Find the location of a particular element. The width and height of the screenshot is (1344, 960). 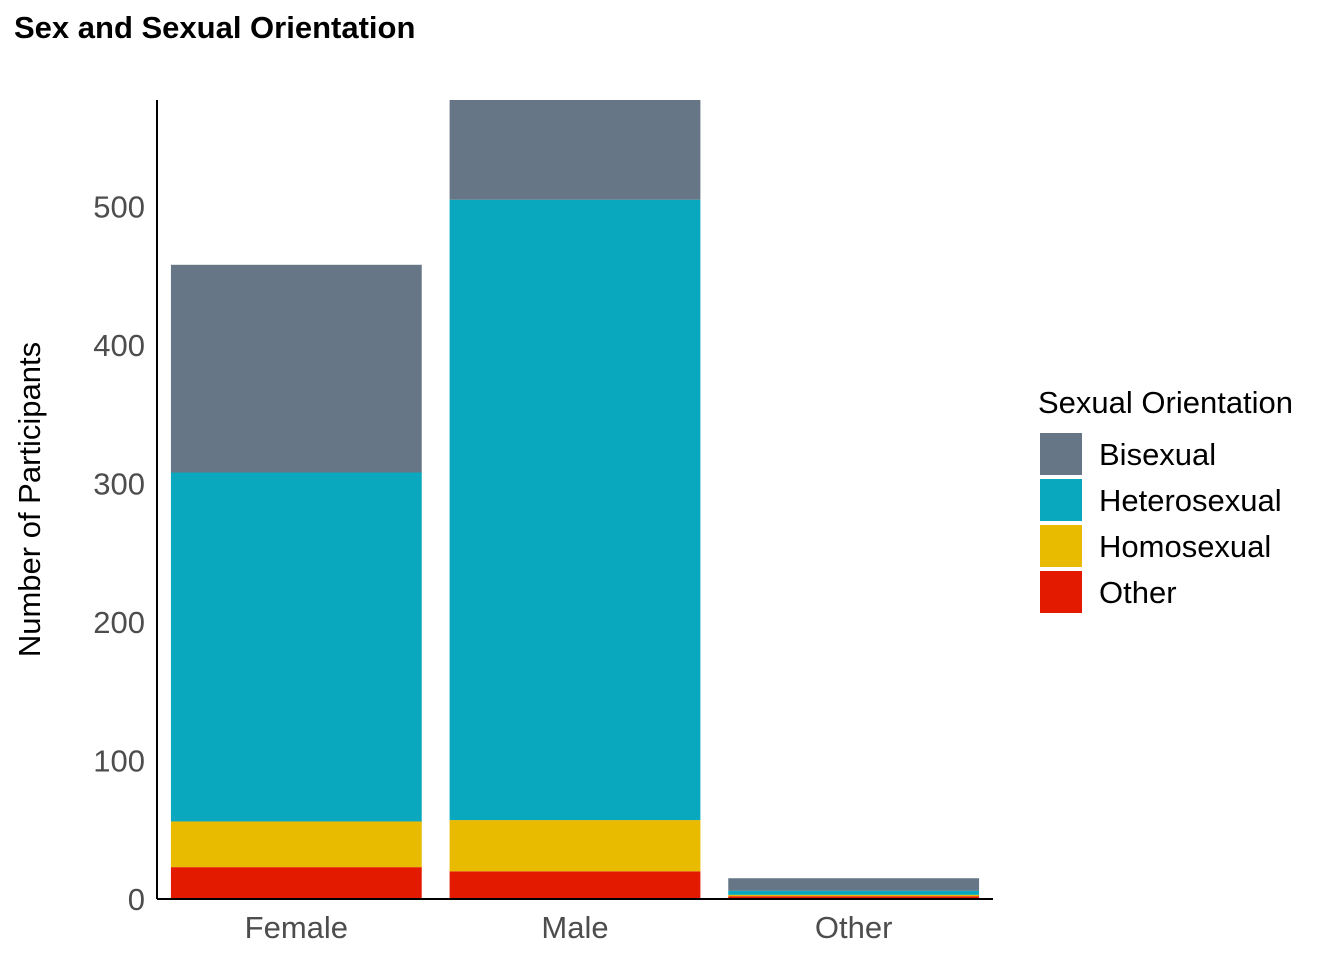

x-tick-label: Female is located at coordinates (296, 927).